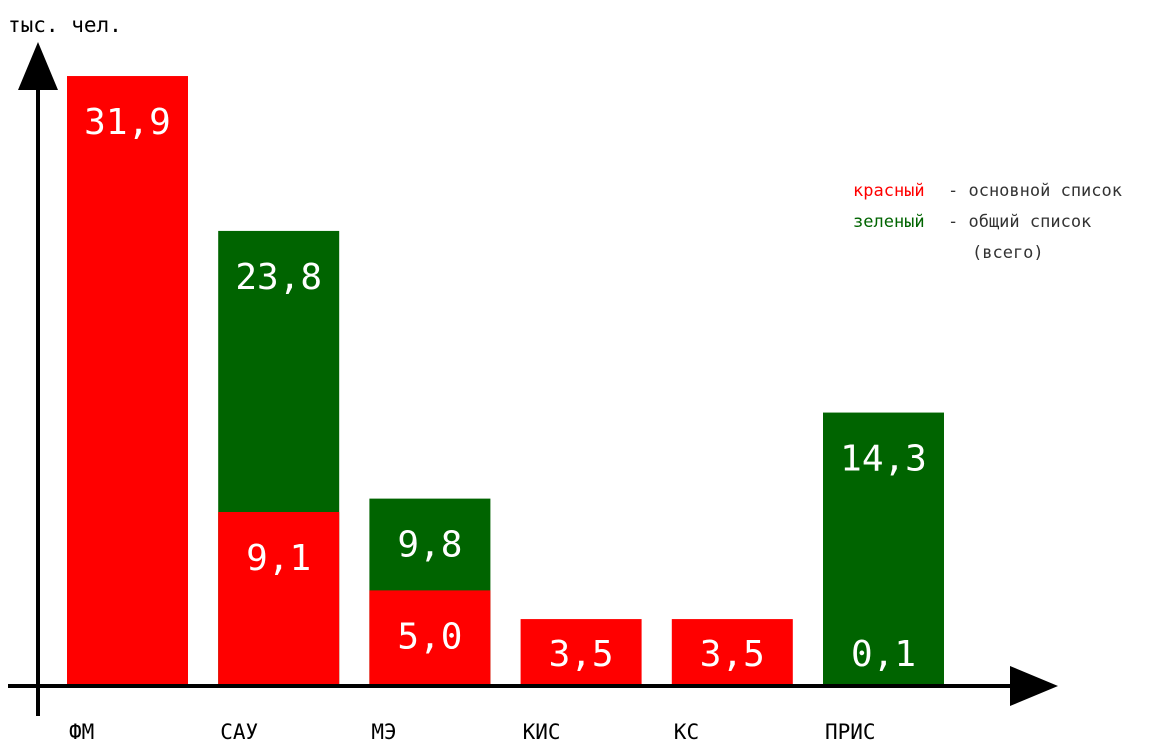 Image resolution: width=1175 pixels, height=747 pixels. Describe the element at coordinates (239, 732) in the screenshot. I see `x-tick-label: САУ` at that location.